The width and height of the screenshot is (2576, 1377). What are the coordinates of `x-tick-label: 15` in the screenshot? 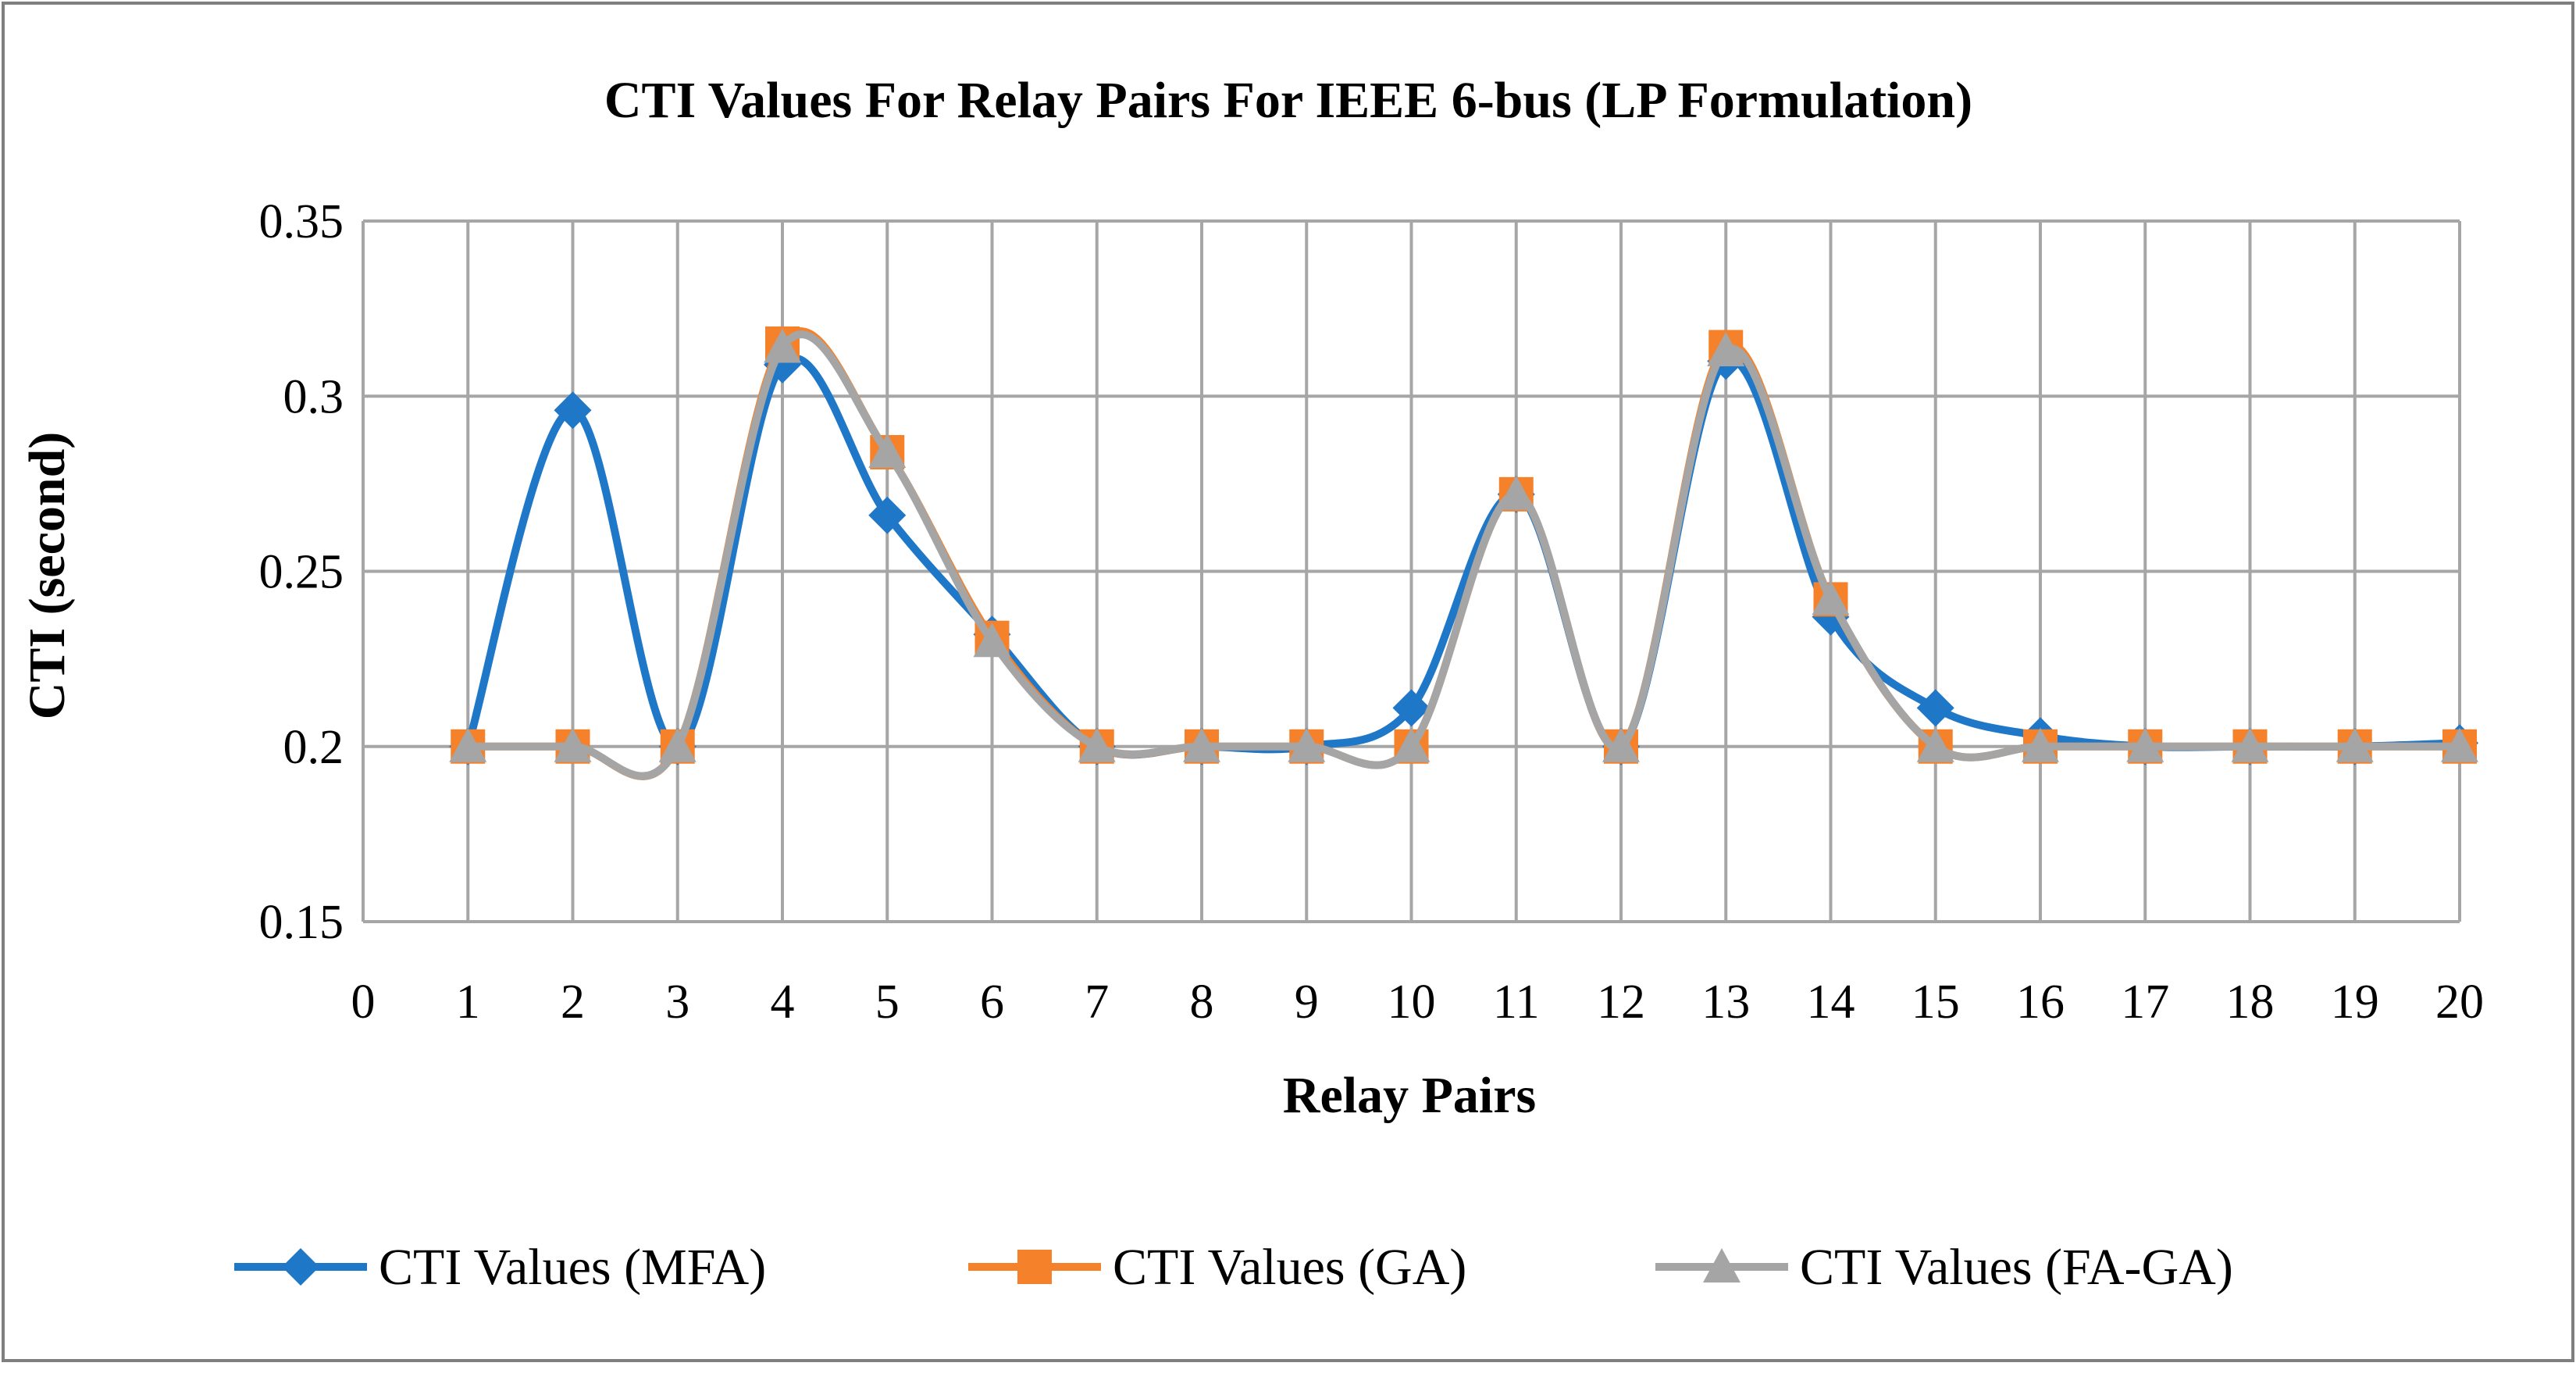 It's located at (1936, 1002).